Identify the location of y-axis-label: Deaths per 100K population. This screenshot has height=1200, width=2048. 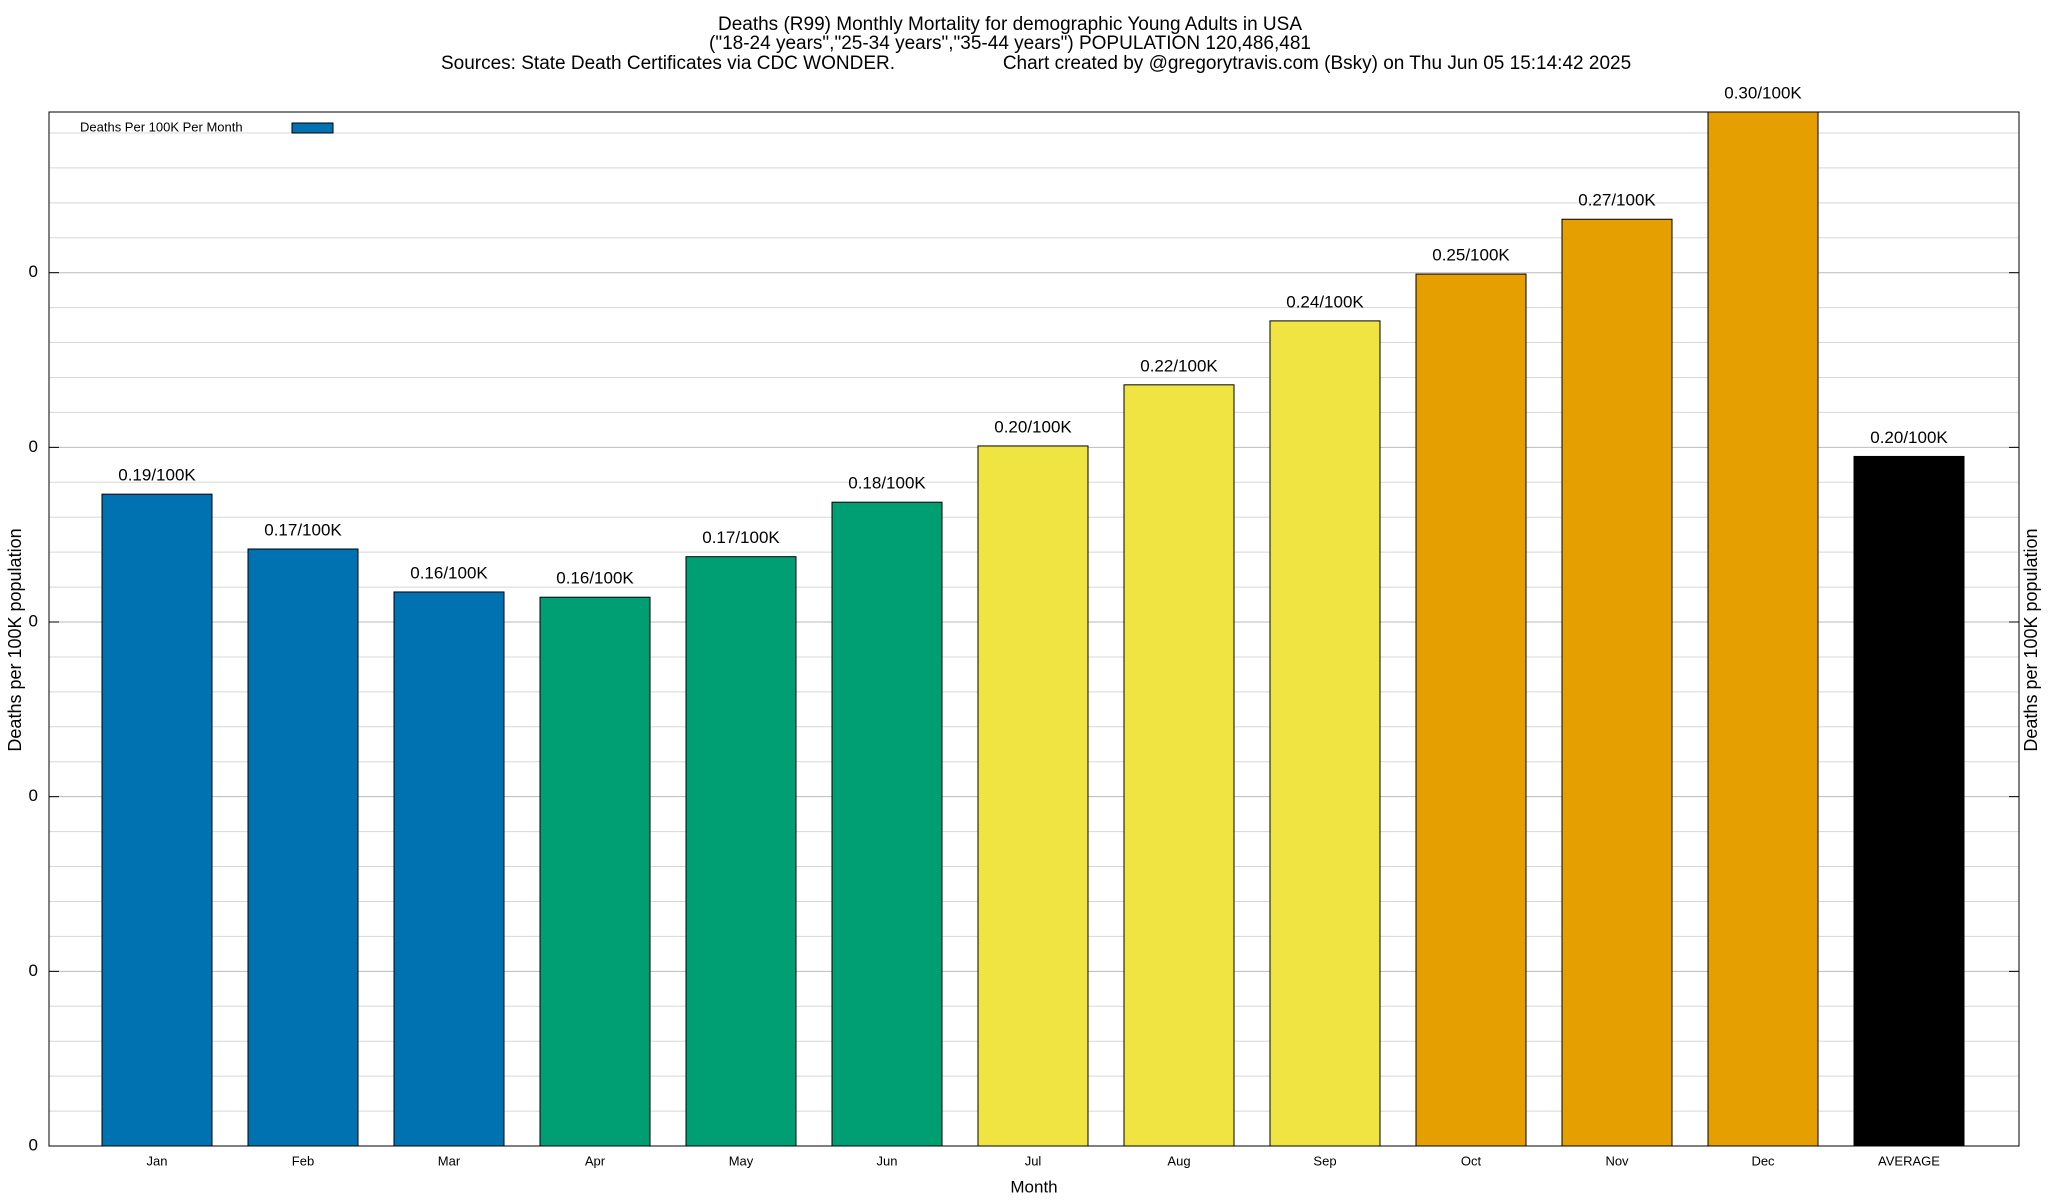
(15, 639).